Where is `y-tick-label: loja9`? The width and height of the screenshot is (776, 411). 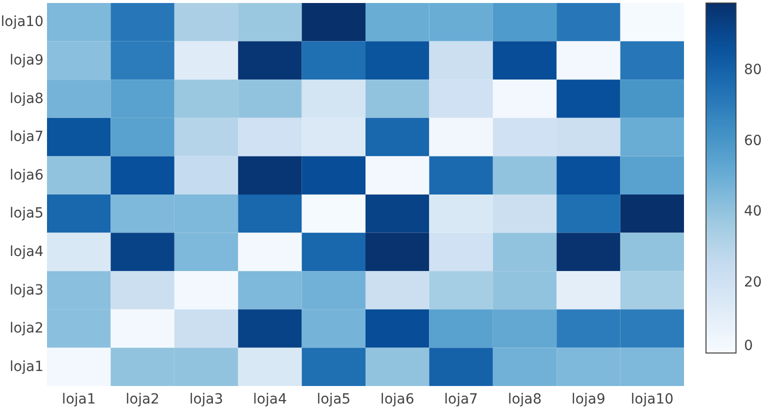
y-tick-label: loja9 is located at coordinates (27, 60).